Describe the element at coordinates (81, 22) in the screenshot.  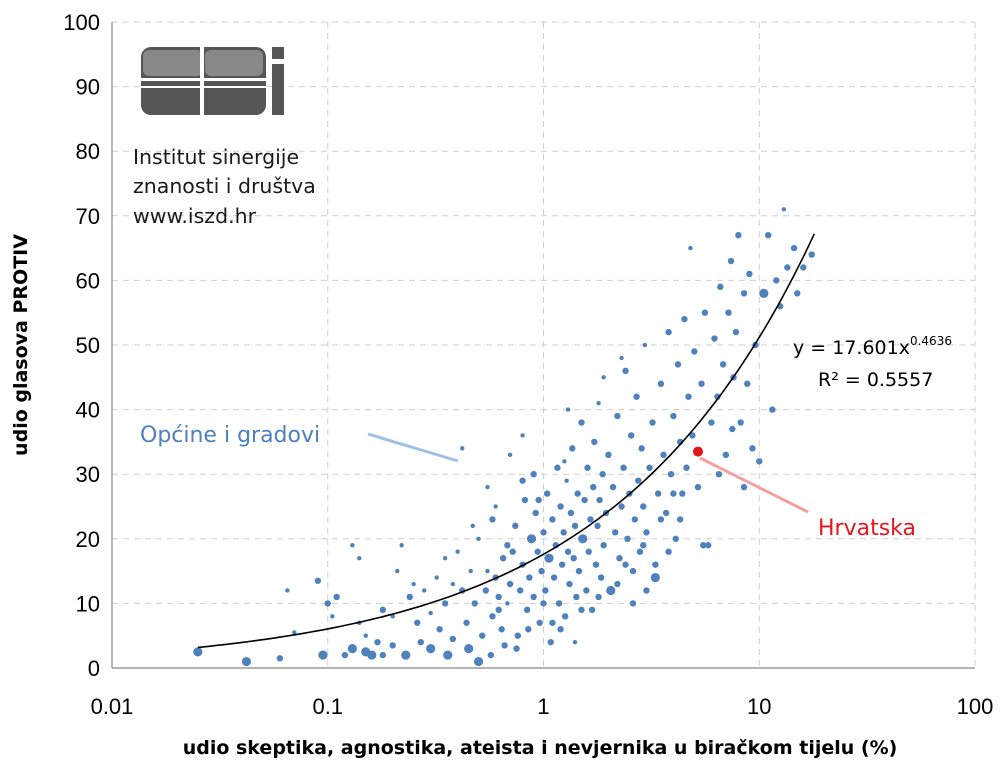
I see `y-tick-label: 100` at that location.